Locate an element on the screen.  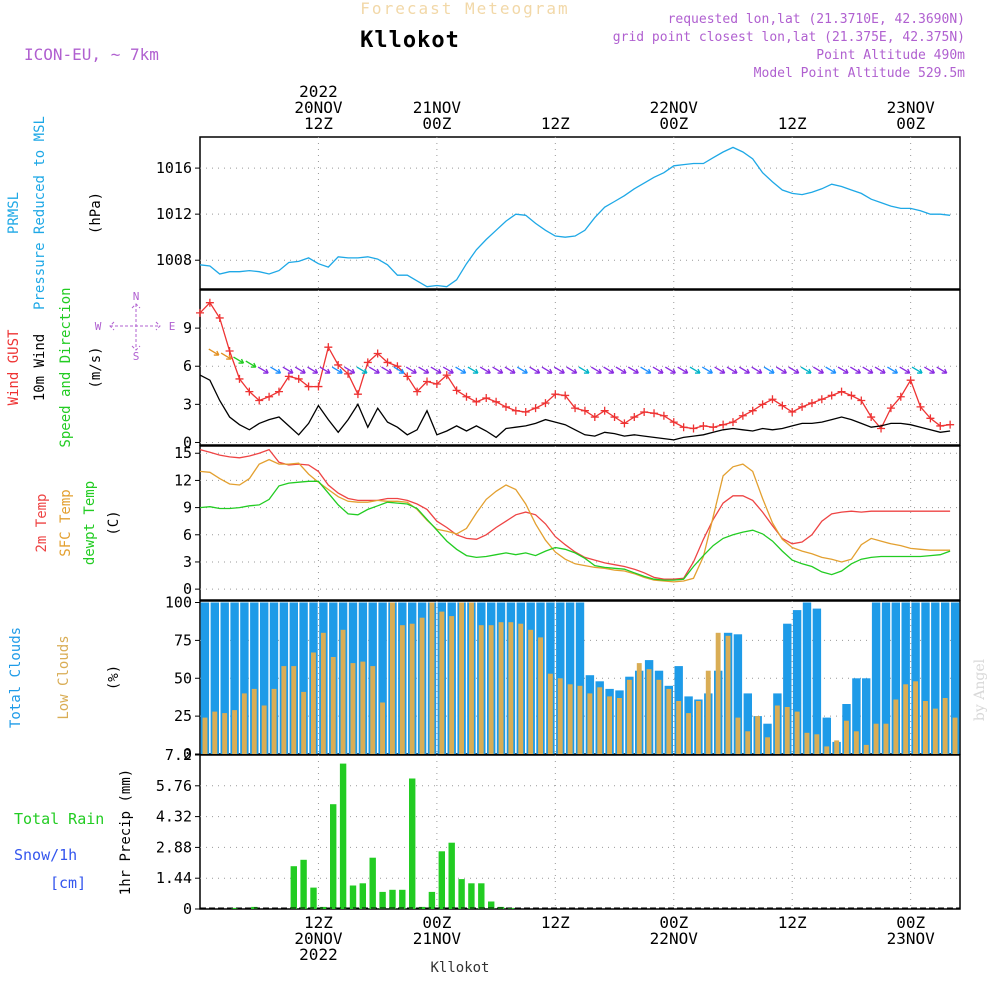
footer-location: Kllokot is located at coordinates (459, 968).